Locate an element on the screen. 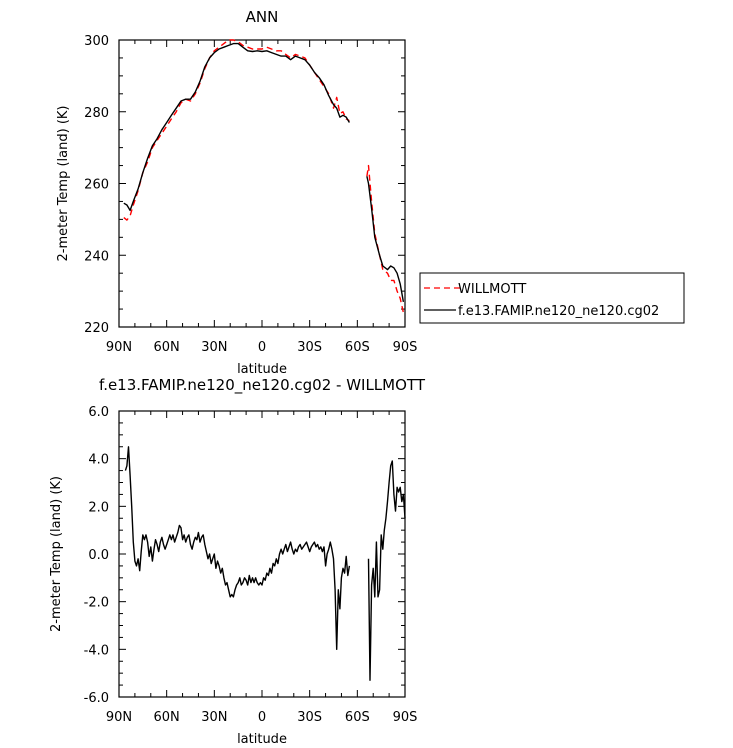 Image resolution: width=733 pixels, height=748 pixels. legend-box is located at coordinates (552, 298).